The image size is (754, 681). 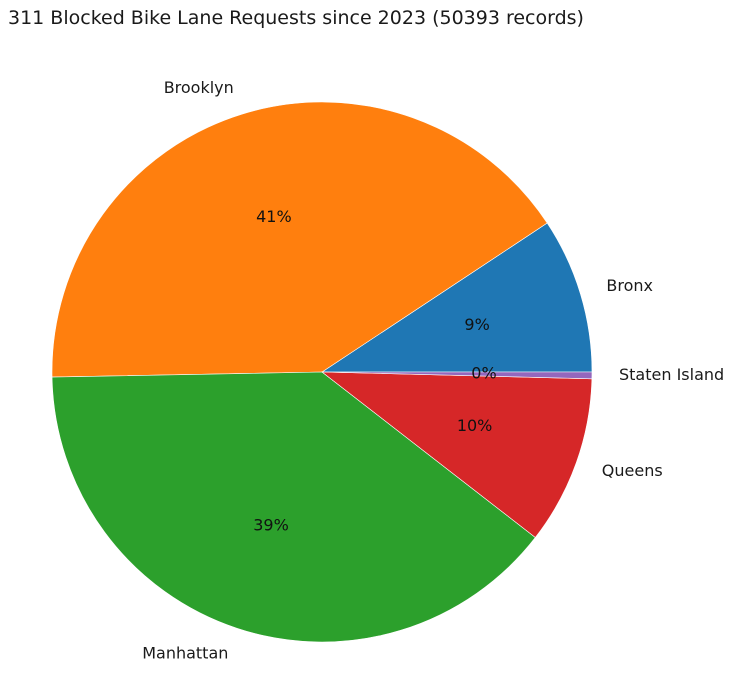 What do you see at coordinates (185, 652) in the screenshot?
I see `slice-label-manhattan: Manhattan` at bounding box center [185, 652].